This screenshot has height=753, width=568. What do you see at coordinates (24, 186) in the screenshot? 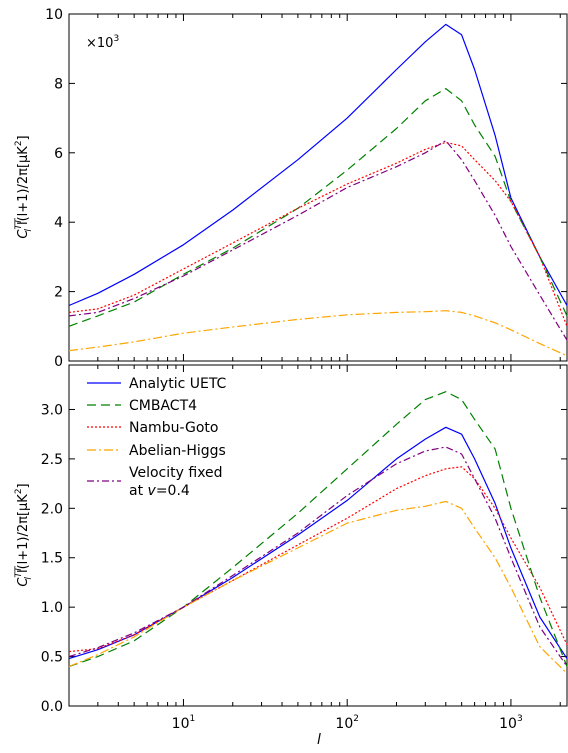
I see `top-ylabel: CTTll(l+1)/2π[μK2]` at bounding box center [24, 186].